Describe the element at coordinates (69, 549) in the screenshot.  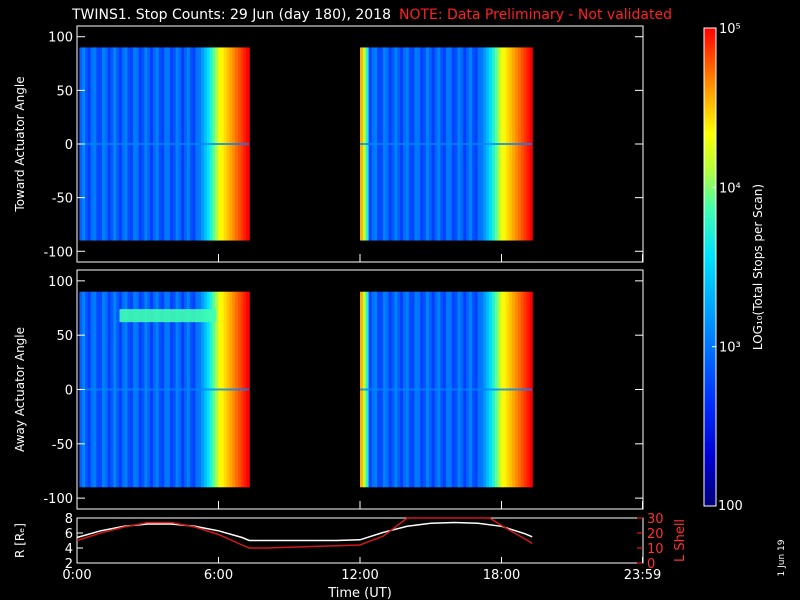
I see `r-axis-tick-label: 4` at that location.